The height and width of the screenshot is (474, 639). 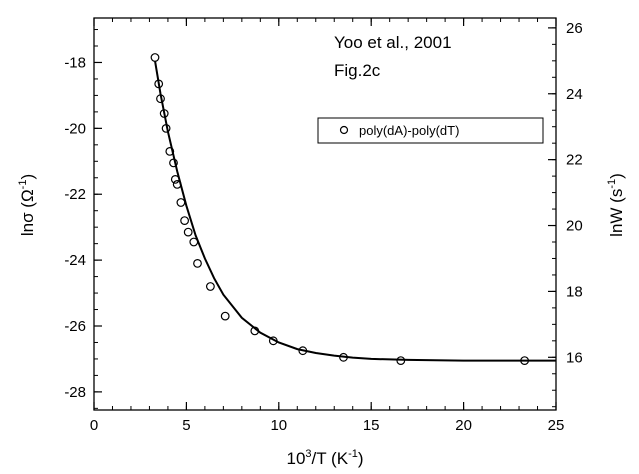 What do you see at coordinates (556, 425) in the screenshot?
I see `x-tick-label: 25` at bounding box center [556, 425].